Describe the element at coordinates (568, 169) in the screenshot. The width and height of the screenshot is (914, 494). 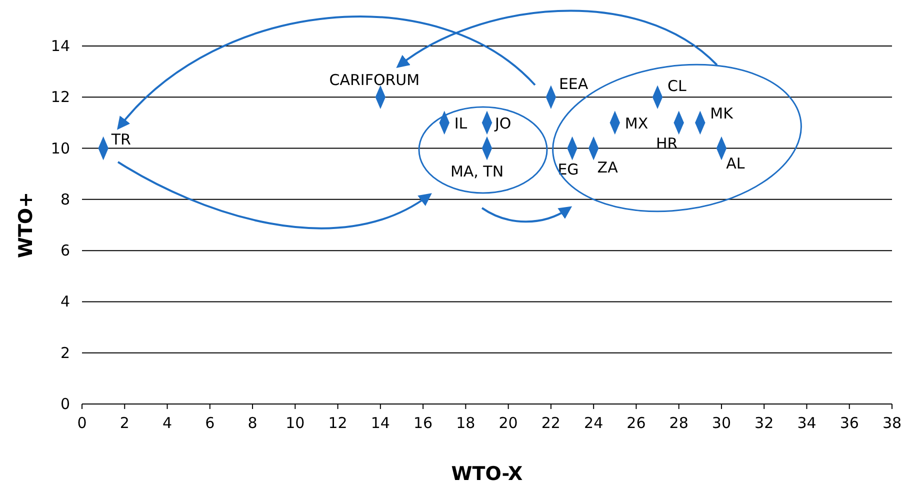
I see `annotation: EG` at that location.